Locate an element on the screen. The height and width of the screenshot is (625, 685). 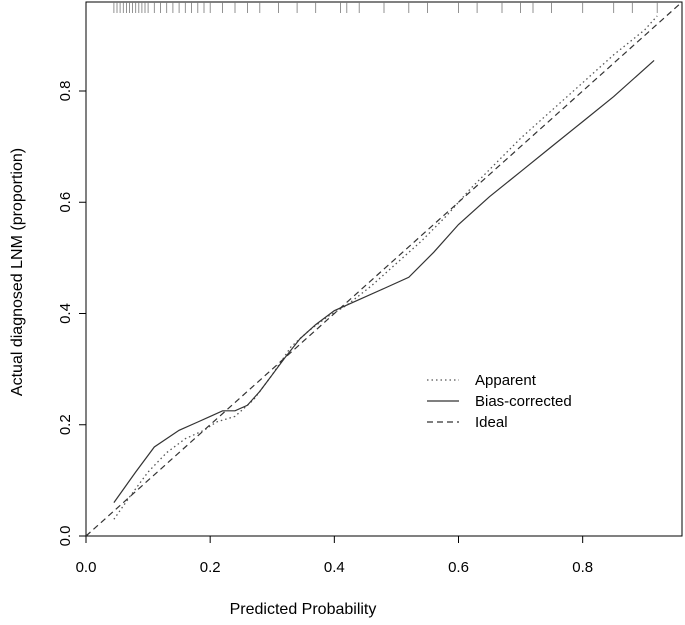
x-tick-label: 0.2 is located at coordinates (210, 567).